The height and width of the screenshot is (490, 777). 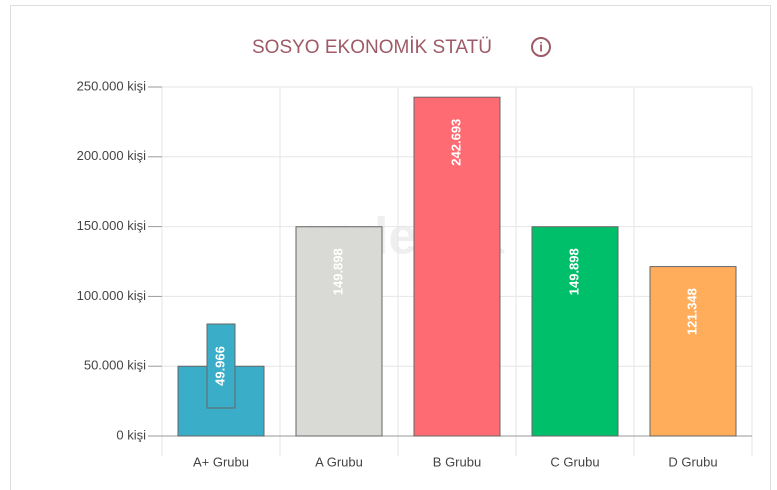 What do you see at coordinates (372, 47) in the screenshot?
I see `chart-title: SOSYO EKONOMİK STATÜ` at bounding box center [372, 47].